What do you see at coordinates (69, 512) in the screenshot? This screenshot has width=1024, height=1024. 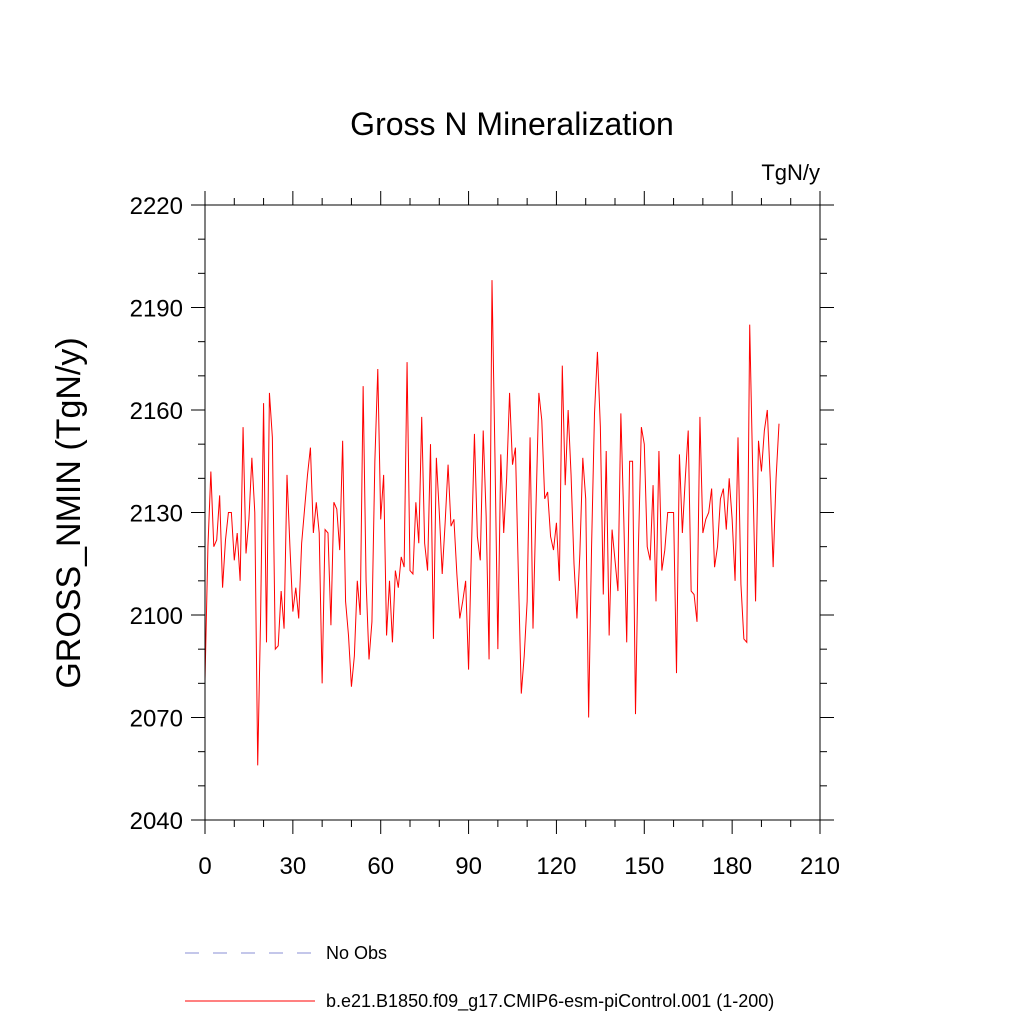 I see `y-axis-label: GROSS_NMIN (TgN/y)` at bounding box center [69, 512].